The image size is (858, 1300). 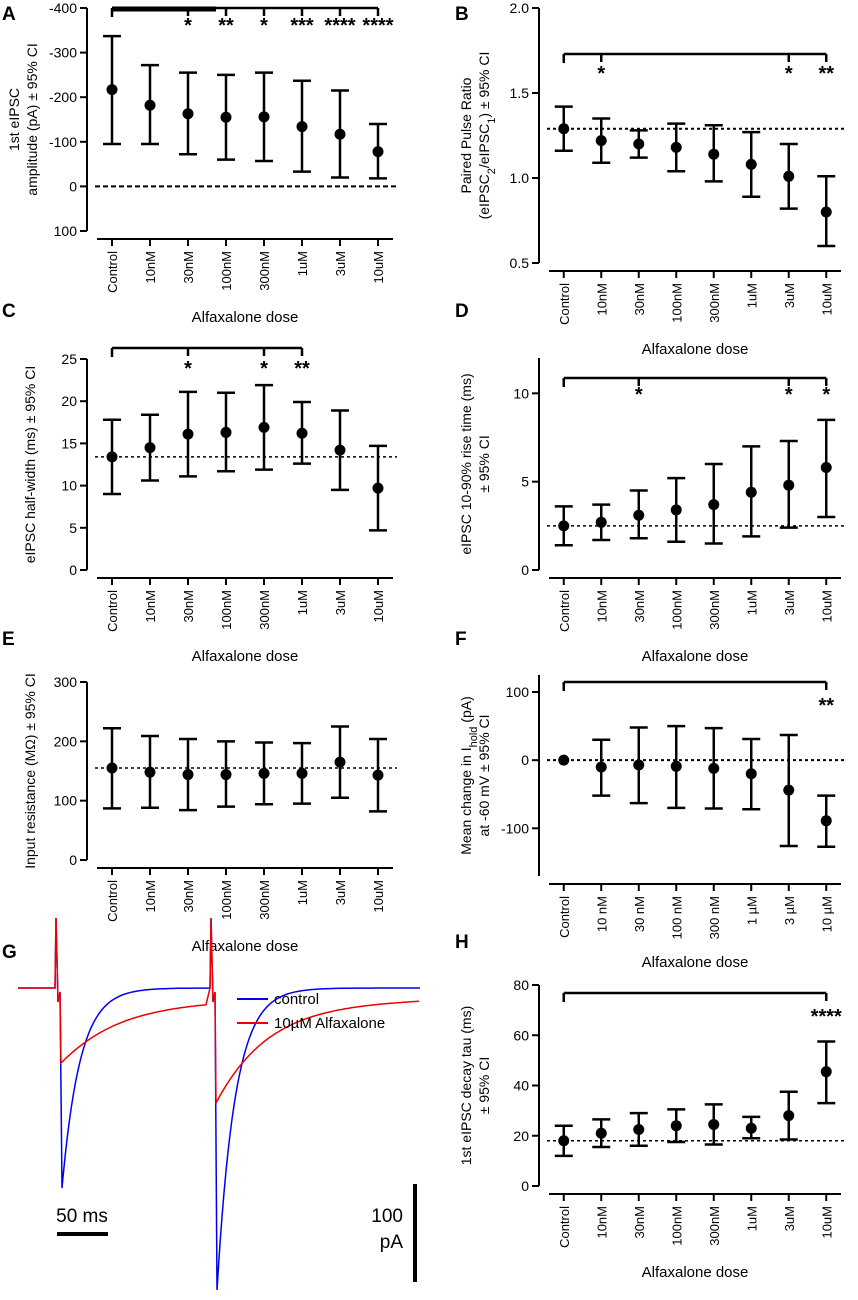 I want to click on x-tick-label: 30 nM, so click(x=639, y=914).